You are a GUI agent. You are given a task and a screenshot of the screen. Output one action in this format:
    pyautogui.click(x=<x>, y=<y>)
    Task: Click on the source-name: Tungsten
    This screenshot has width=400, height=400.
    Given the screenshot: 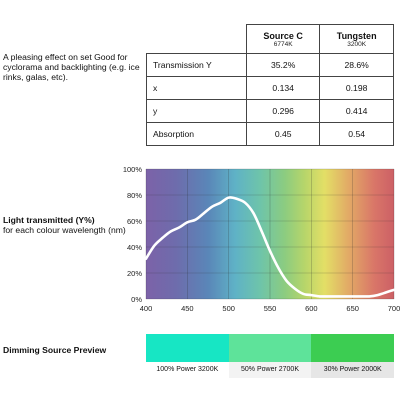 What is the action you would take?
    pyautogui.click(x=356, y=35)
    